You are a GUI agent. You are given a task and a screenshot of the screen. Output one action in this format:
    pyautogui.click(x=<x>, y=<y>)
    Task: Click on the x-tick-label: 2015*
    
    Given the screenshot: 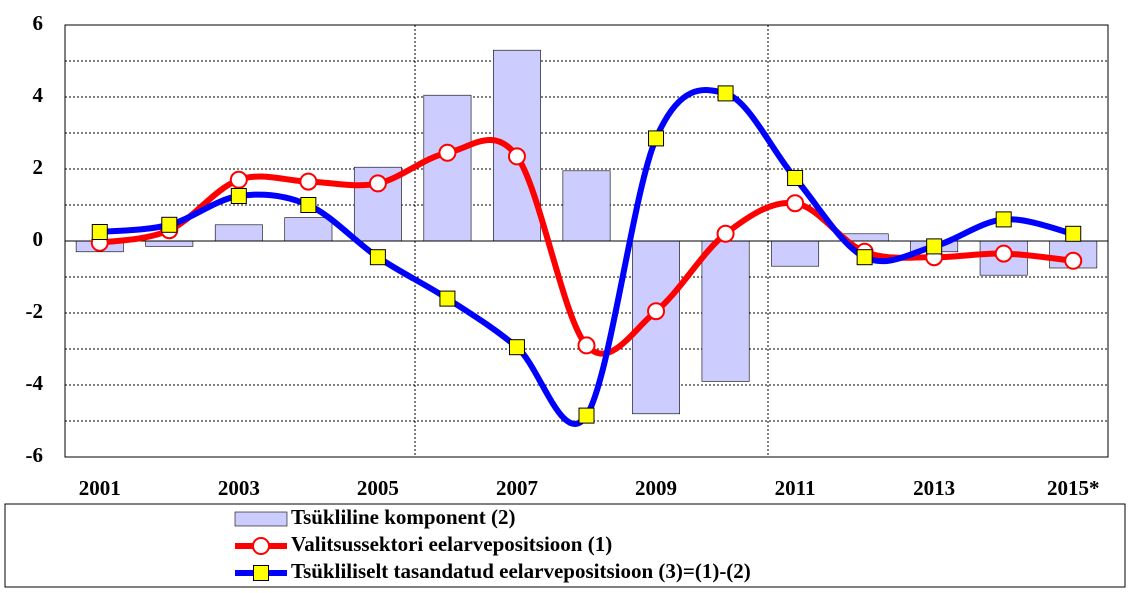 What is the action you would take?
    pyautogui.click(x=1073, y=488)
    